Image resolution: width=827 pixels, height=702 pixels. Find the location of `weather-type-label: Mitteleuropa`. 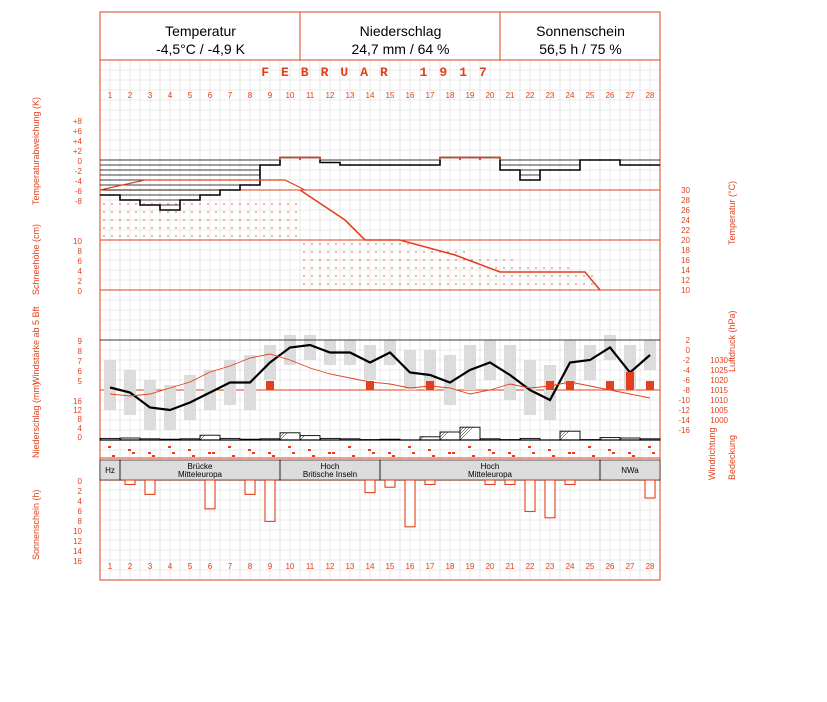

weather-type-label: Mitteleuropa is located at coordinates (490, 474).